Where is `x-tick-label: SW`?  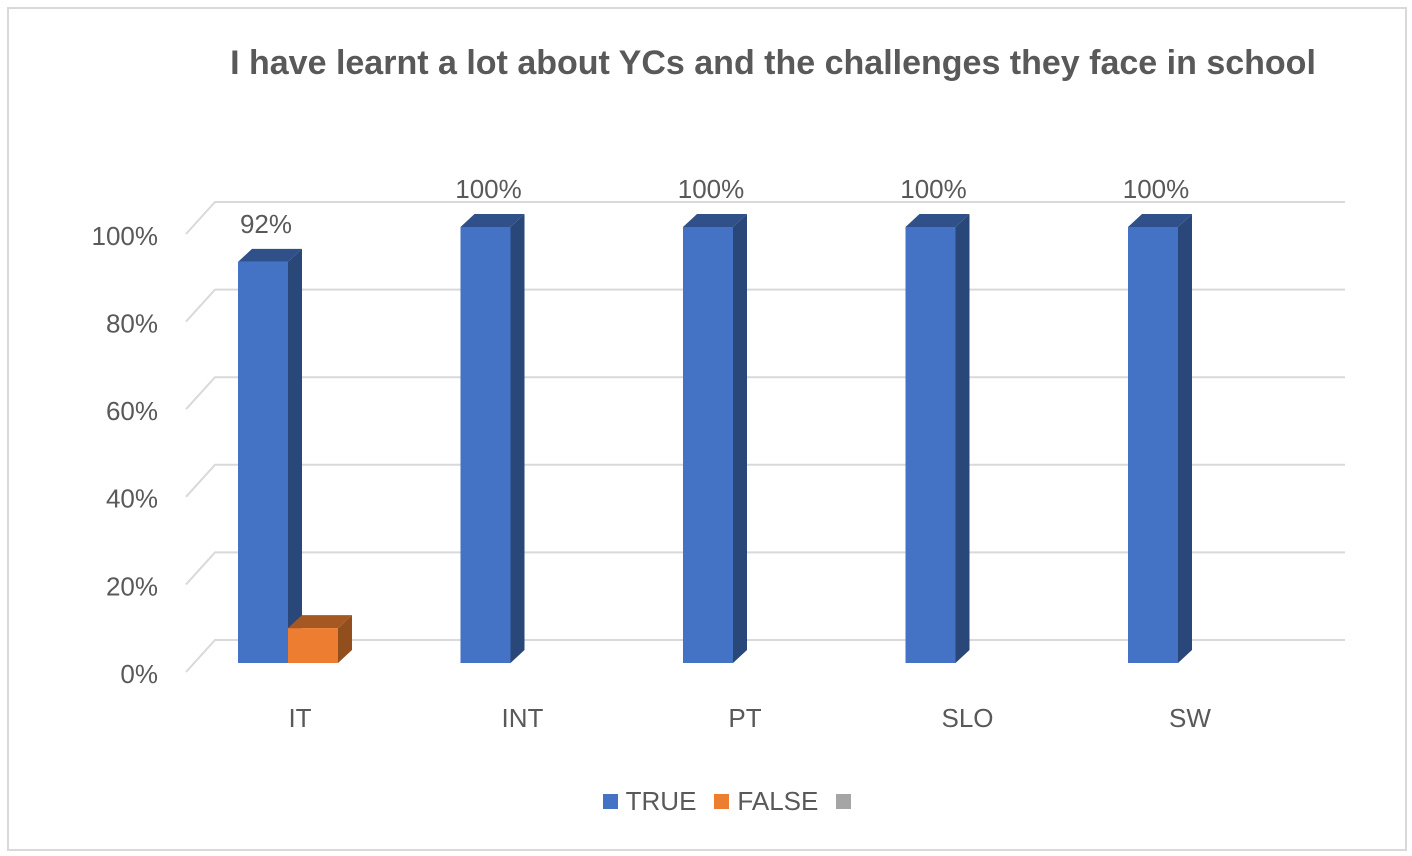 x-tick-label: SW is located at coordinates (1190, 718).